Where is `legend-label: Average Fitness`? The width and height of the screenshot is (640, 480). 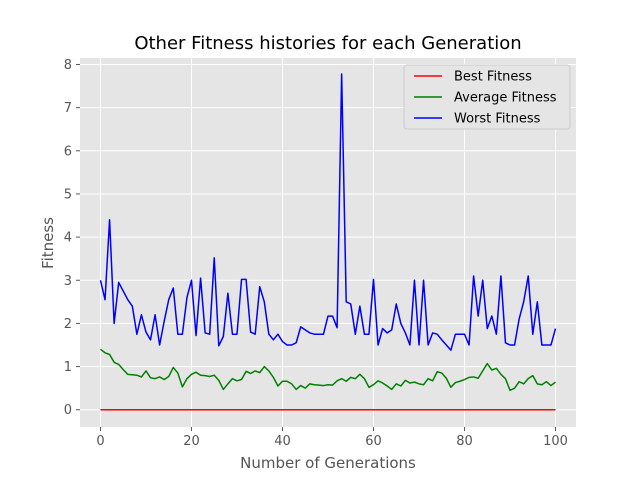
legend-label: Average Fitness is located at coordinates (505, 98).